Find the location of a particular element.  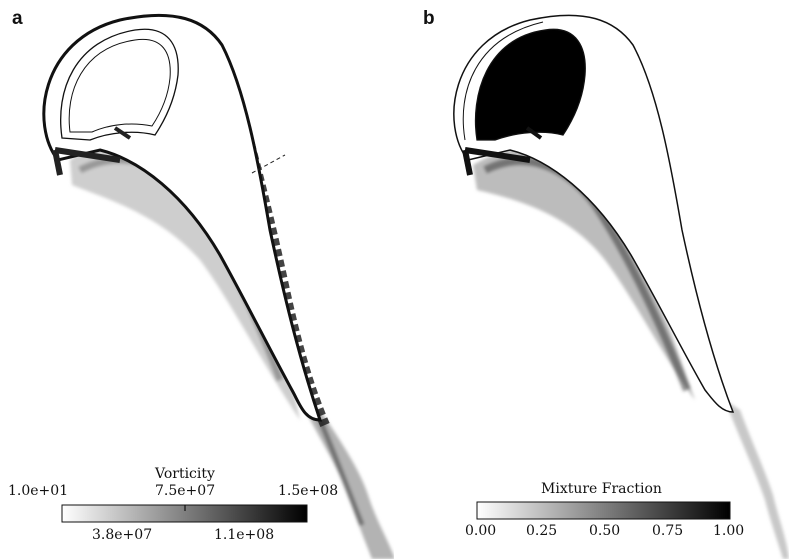

vorticity-tick-low-mid: 3.8e+07 is located at coordinates (122, 535).